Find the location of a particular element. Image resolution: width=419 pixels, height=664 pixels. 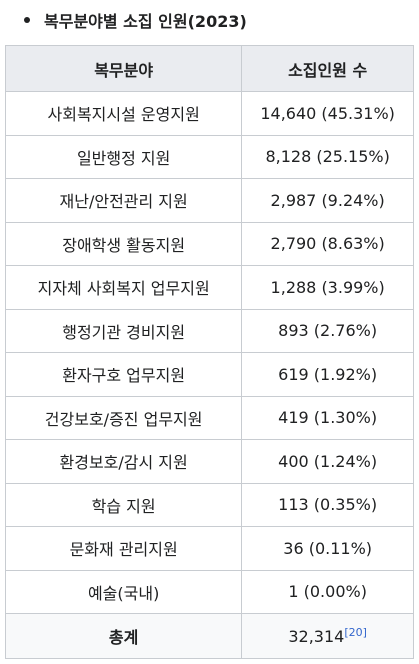

total-row: 총계 32,314[20] is located at coordinates (209, 636).